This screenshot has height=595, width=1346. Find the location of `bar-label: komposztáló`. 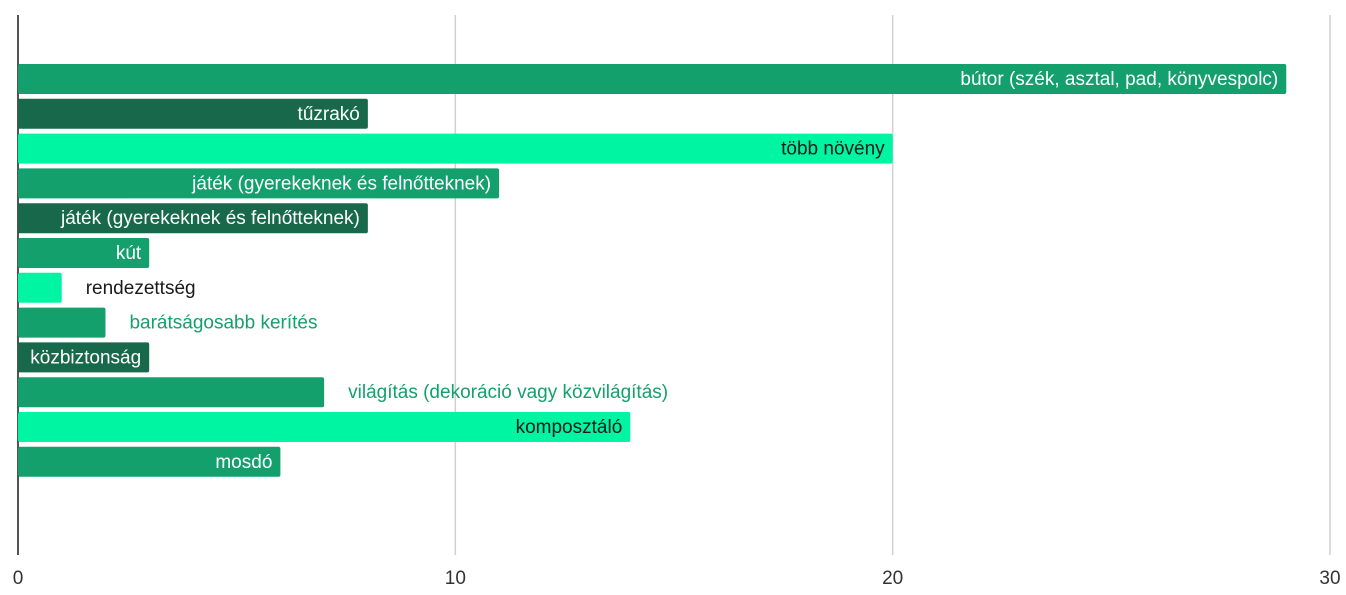

bar-label: komposztáló is located at coordinates (569, 427).